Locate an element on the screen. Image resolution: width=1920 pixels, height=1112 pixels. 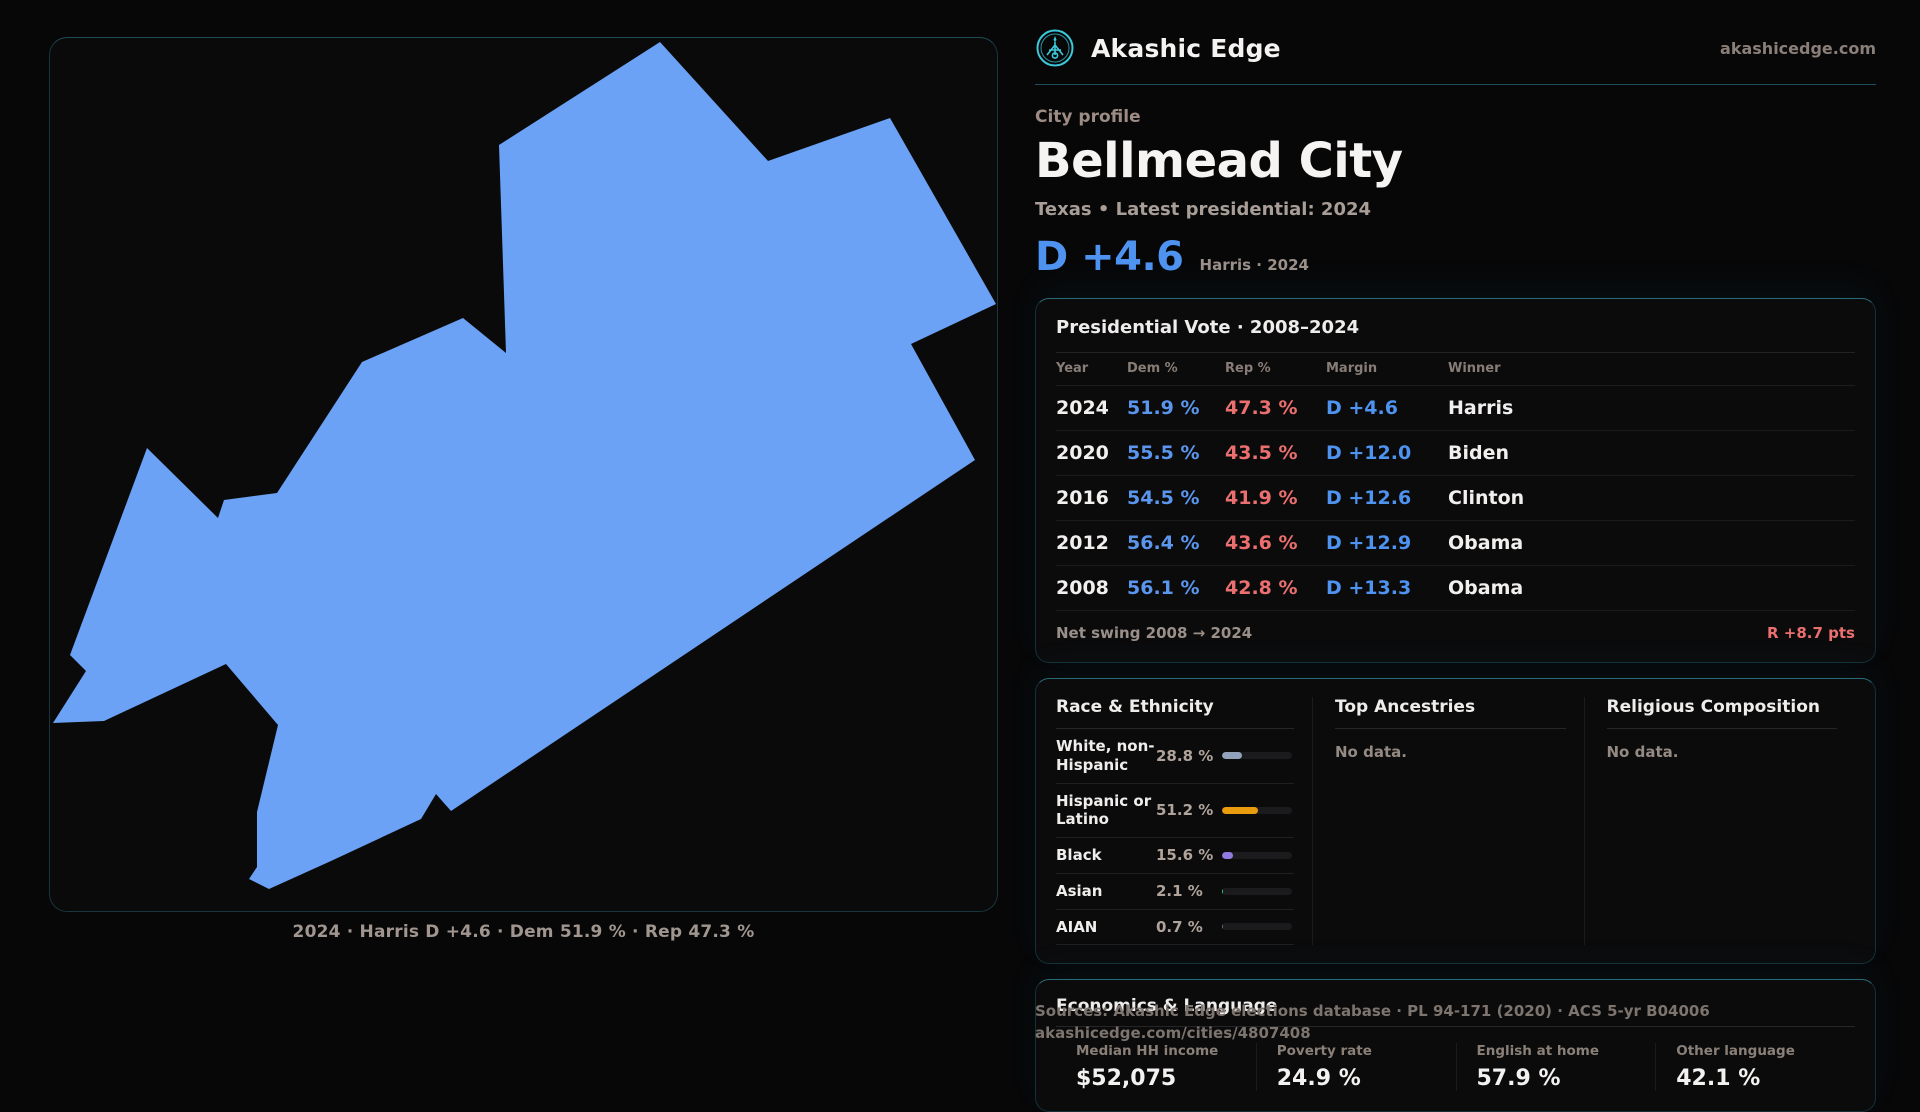
stat-value: $52,075 is located at coordinates (1166, 1078).